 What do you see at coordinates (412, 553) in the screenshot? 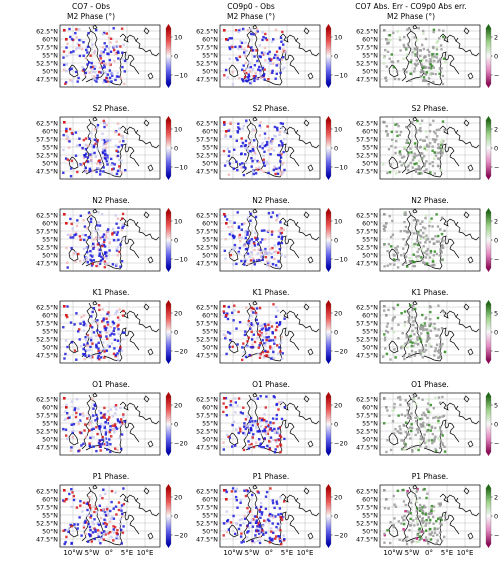
I see `lon-tick-2-c: 5°W` at bounding box center [412, 553].